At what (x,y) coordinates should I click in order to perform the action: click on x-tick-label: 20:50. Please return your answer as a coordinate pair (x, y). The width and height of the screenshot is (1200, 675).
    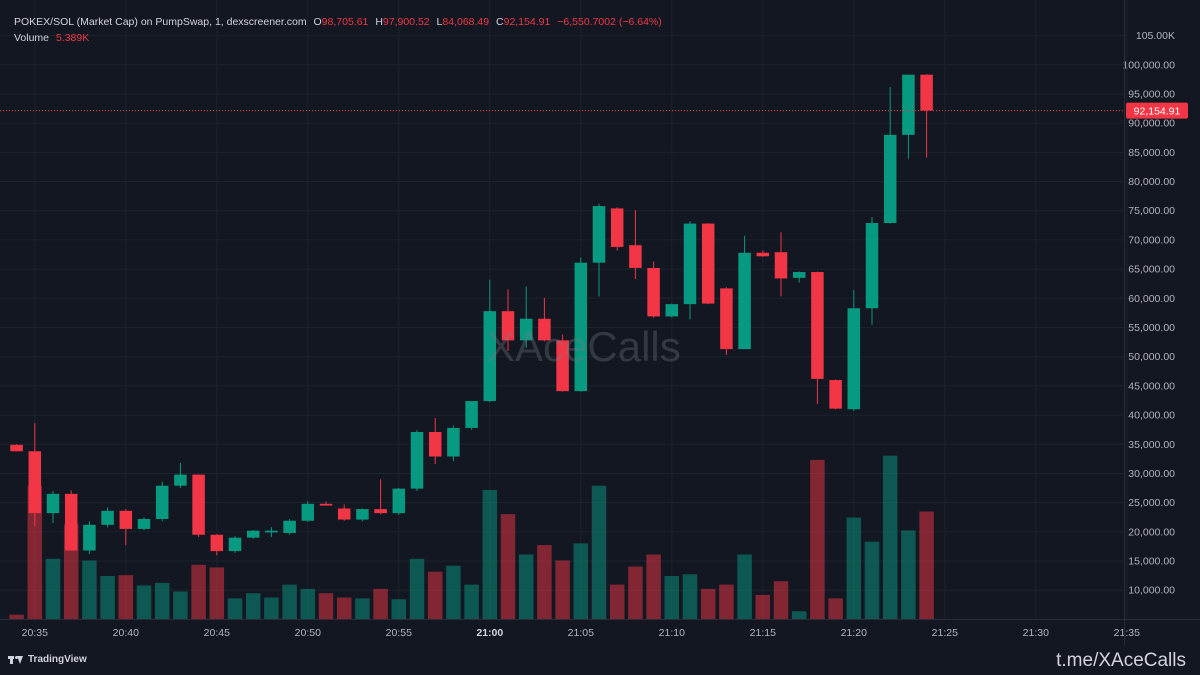
    Looking at the image, I should click on (308, 633).